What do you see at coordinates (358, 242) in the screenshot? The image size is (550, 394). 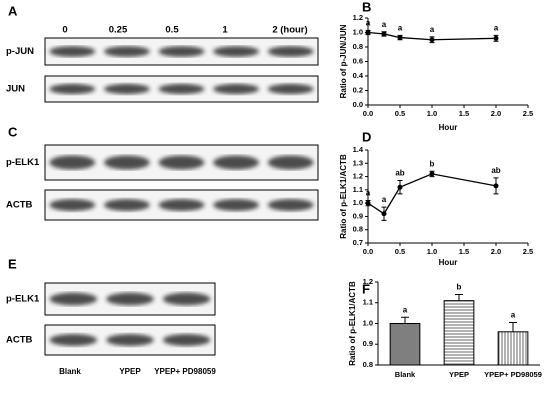 I see `y-tick-label: 0.7` at bounding box center [358, 242].